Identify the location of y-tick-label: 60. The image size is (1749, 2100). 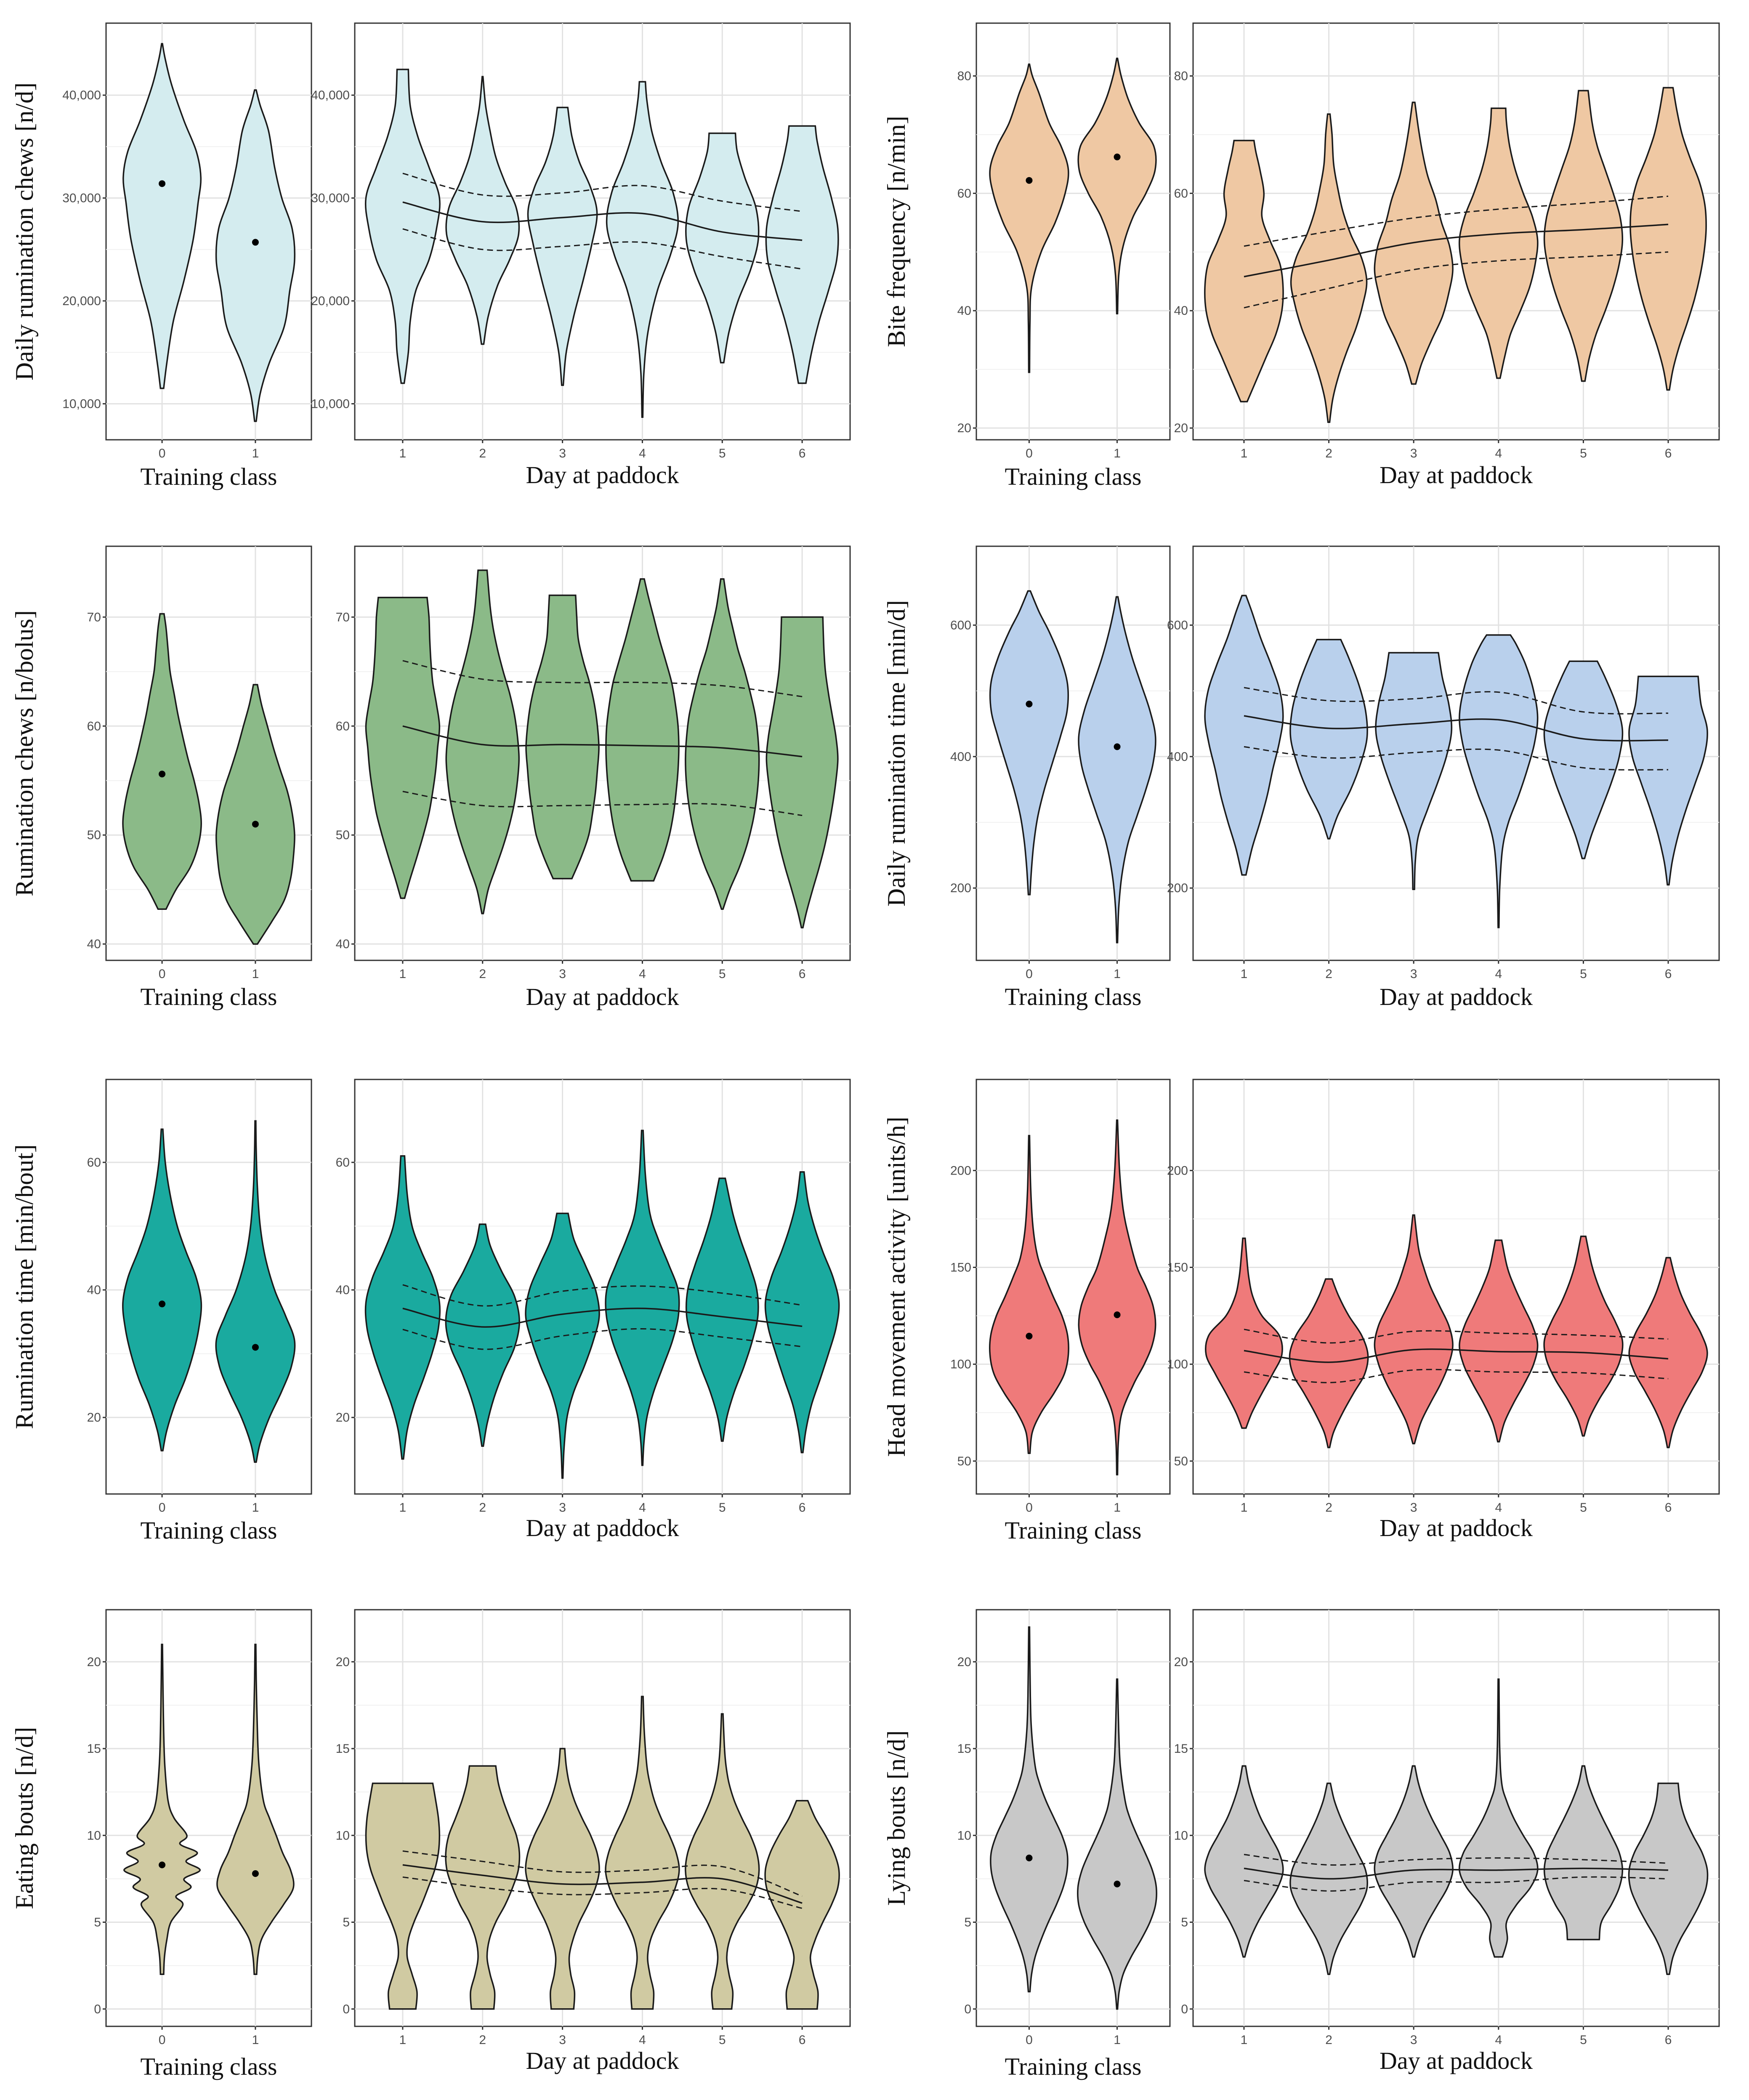
(94, 726).